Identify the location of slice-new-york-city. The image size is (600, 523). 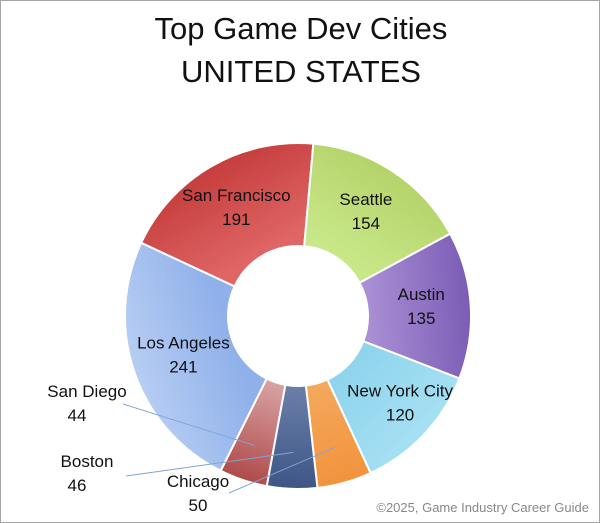
(393, 407).